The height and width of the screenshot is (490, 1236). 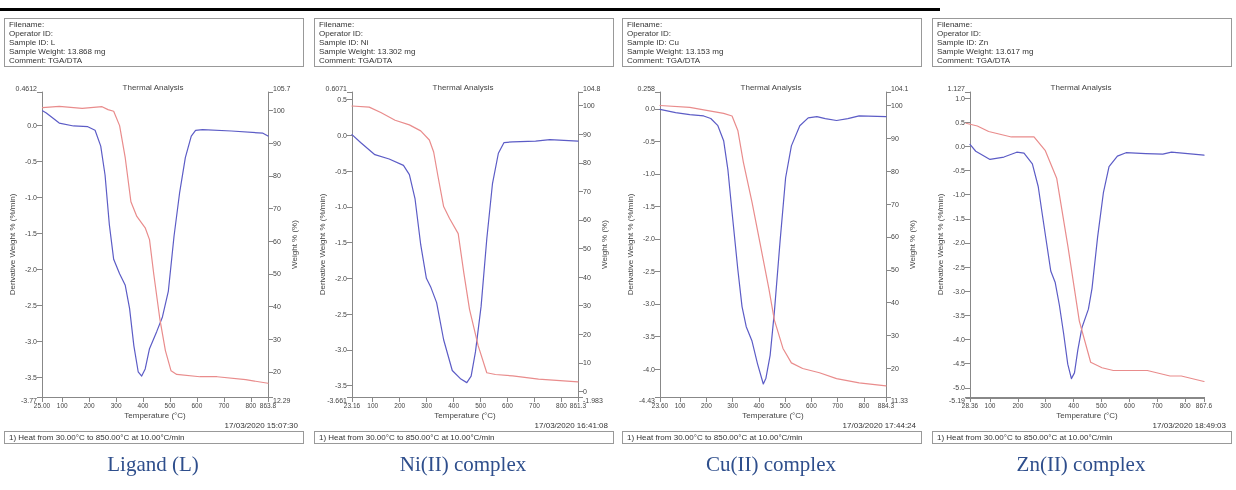 What do you see at coordinates (33, 42) in the screenshot?
I see `text: Sample ID: L` at bounding box center [33, 42].